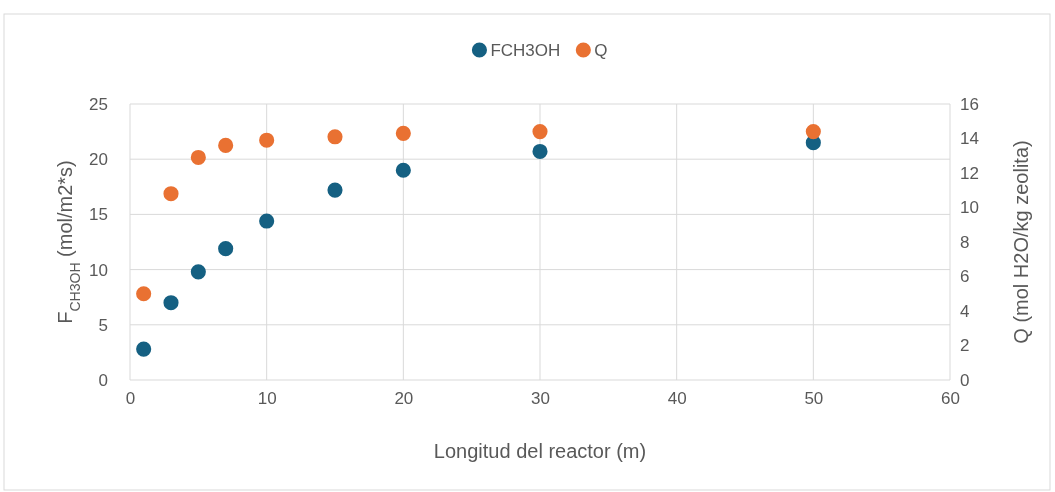 The width and height of the screenshot is (1055, 492). I want to click on y-tick-label: 25, so click(98, 104).